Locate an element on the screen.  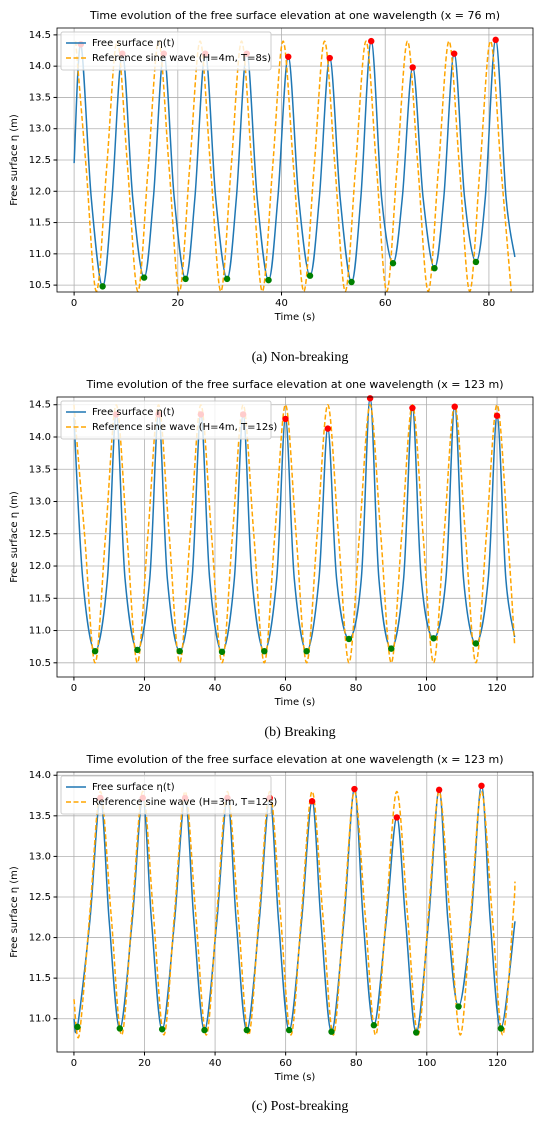
caption: (a) Non-breaking is located at coordinates (300, 357).